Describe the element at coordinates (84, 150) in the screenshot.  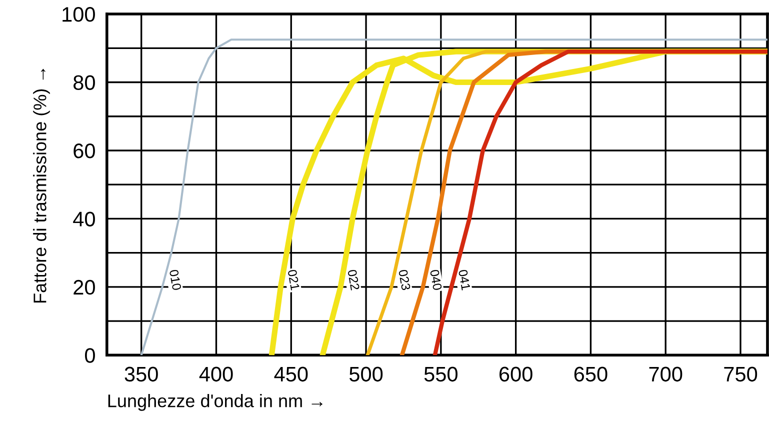
I see `y-tick-label: 60` at that location.